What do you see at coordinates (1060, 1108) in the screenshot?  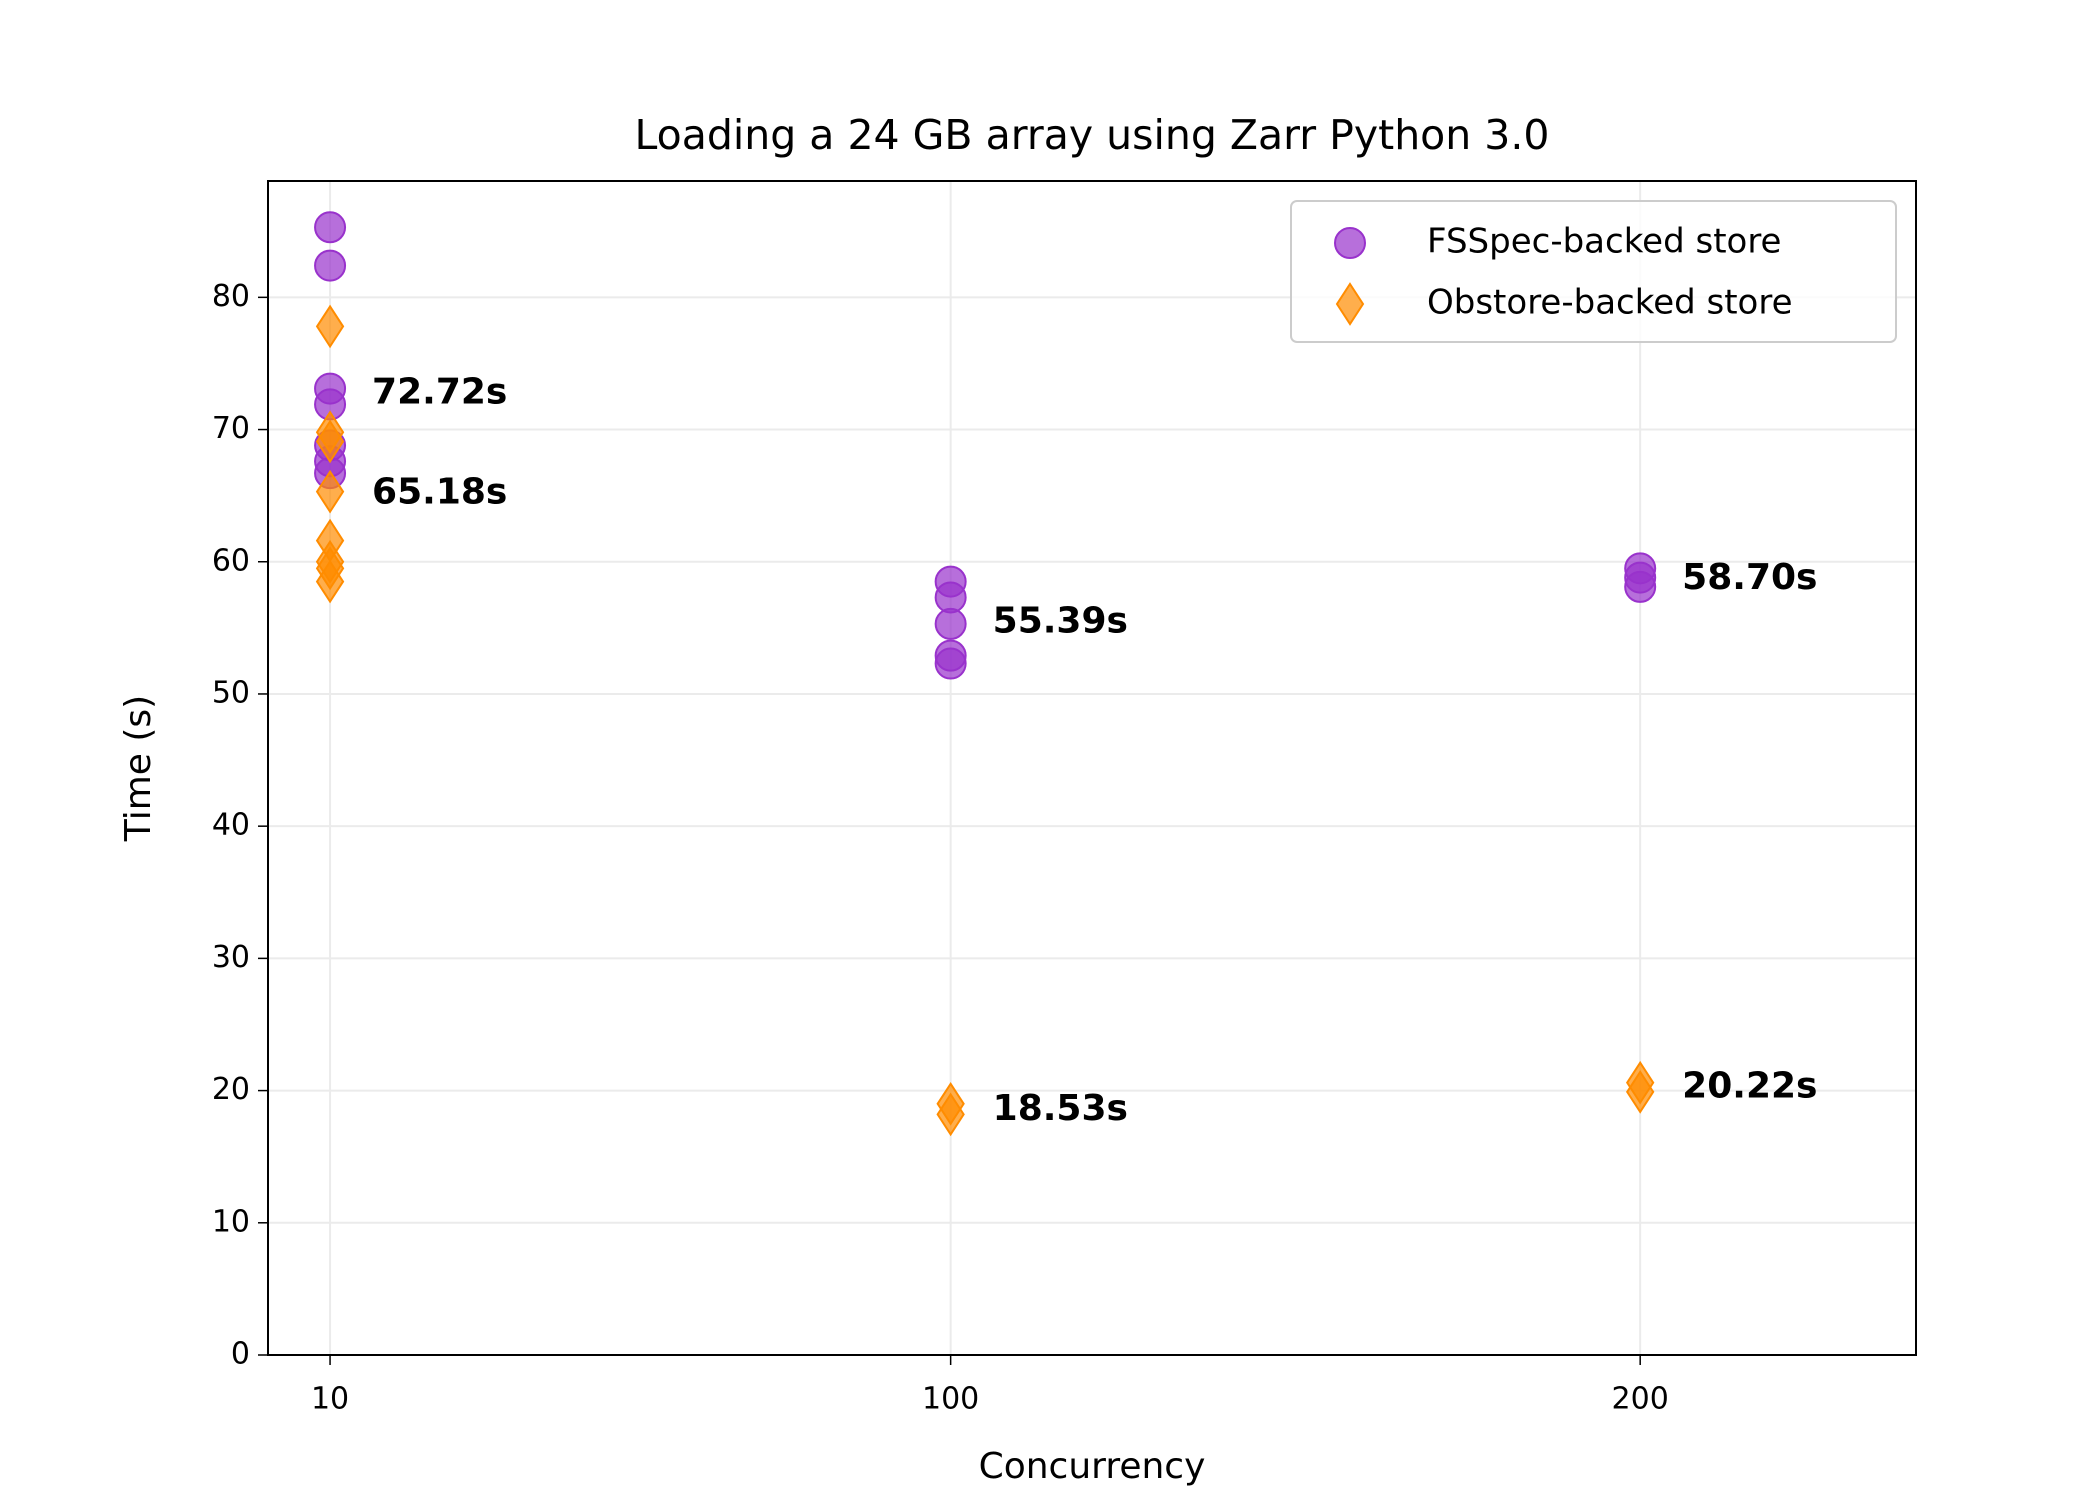 I see `annotation: 18.53s` at bounding box center [1060, 1108].